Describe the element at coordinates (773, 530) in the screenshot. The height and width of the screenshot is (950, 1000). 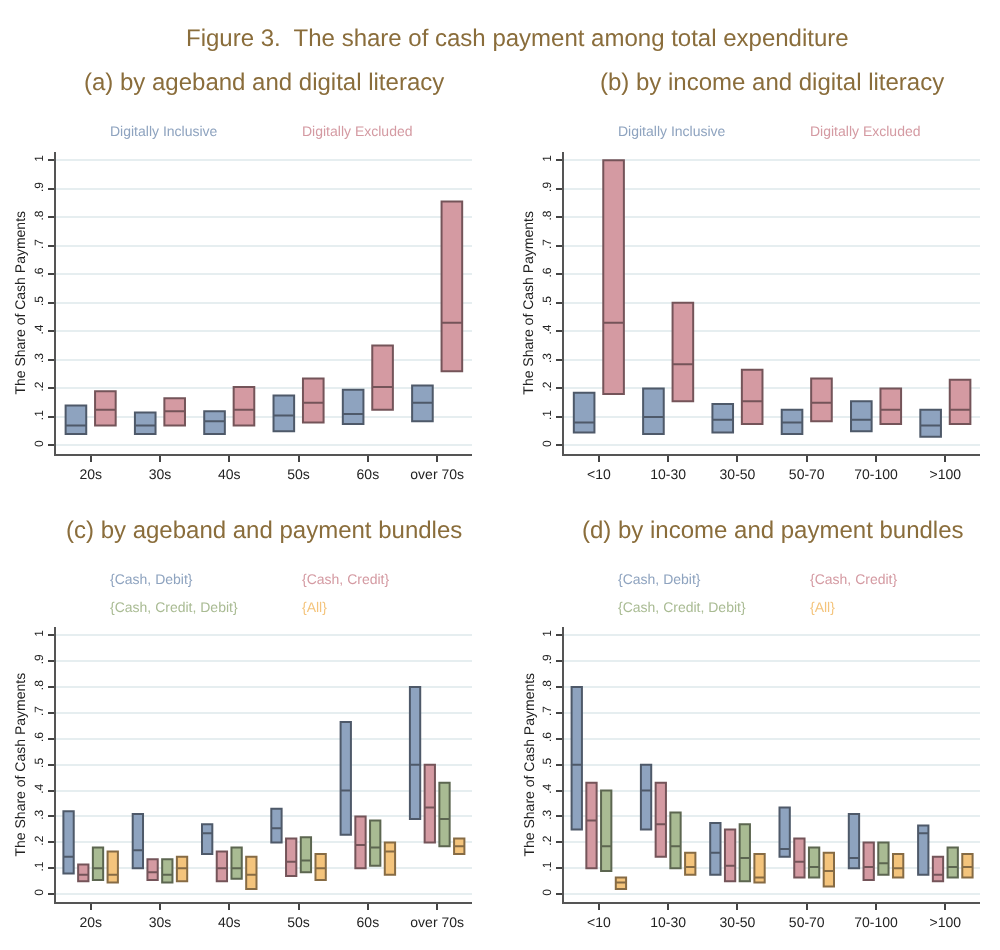
I see `chart-title: (d) by income and payment bundles` at that location.